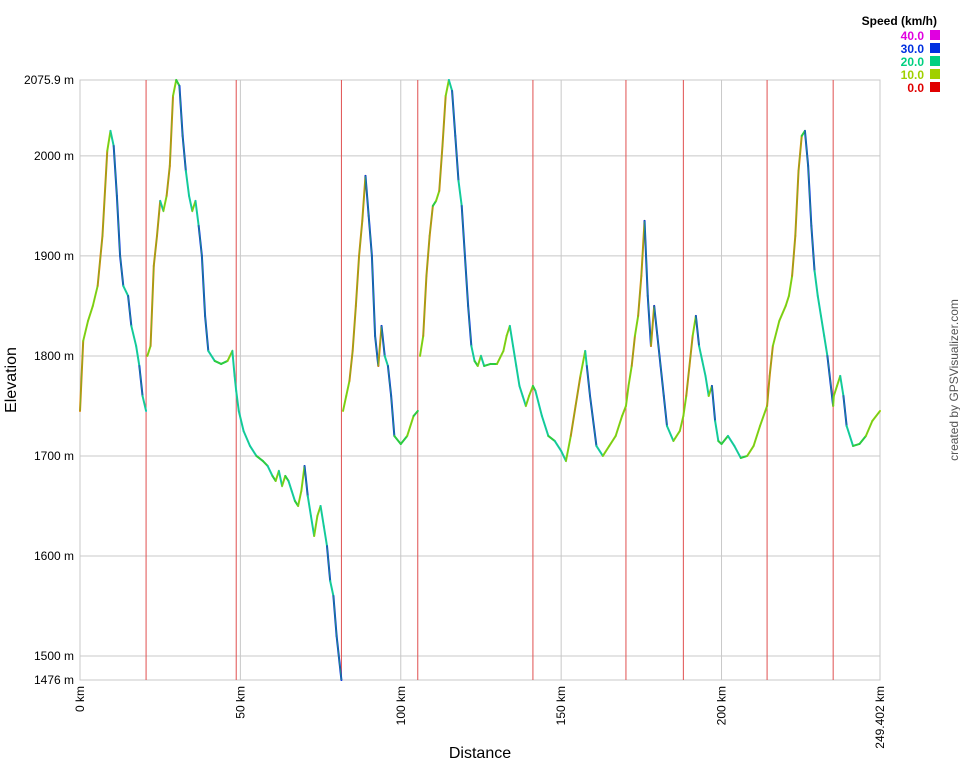 Image resolution: width=960 pixels, height=760 pixels. I want to click on speed-legend: Speed (km/h) 40.030.020.010.00.0, so click(901, 54).